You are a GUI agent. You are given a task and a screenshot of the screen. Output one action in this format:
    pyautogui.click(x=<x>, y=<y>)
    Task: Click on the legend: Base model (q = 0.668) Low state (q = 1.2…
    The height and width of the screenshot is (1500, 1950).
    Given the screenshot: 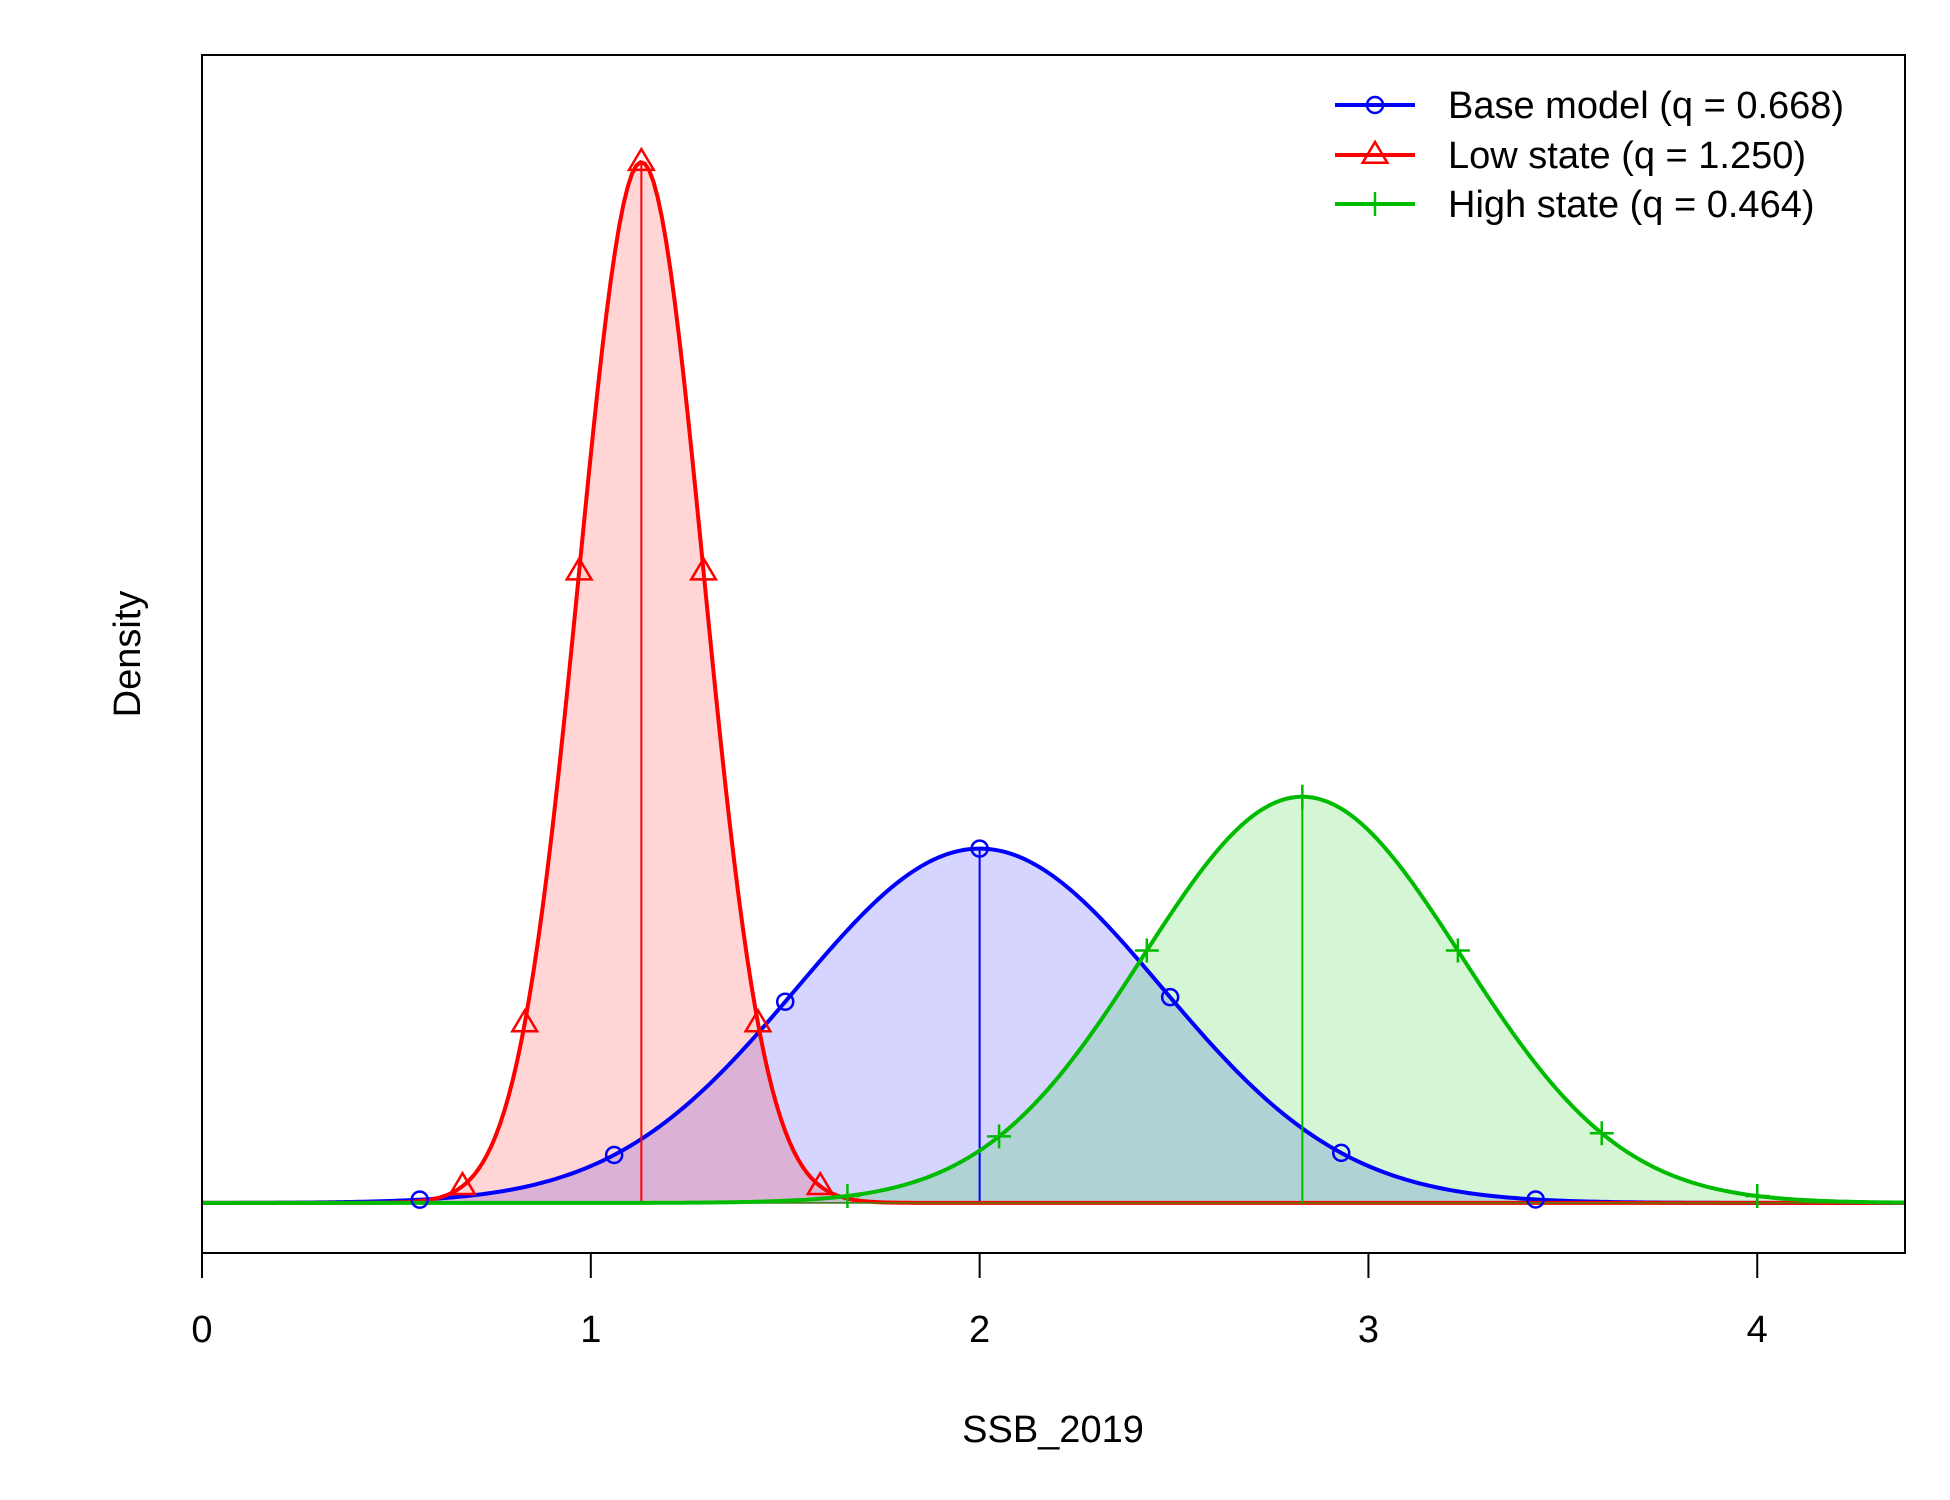 What is the action you would take?
    pyautogui.click(x=1589, y=155)
    